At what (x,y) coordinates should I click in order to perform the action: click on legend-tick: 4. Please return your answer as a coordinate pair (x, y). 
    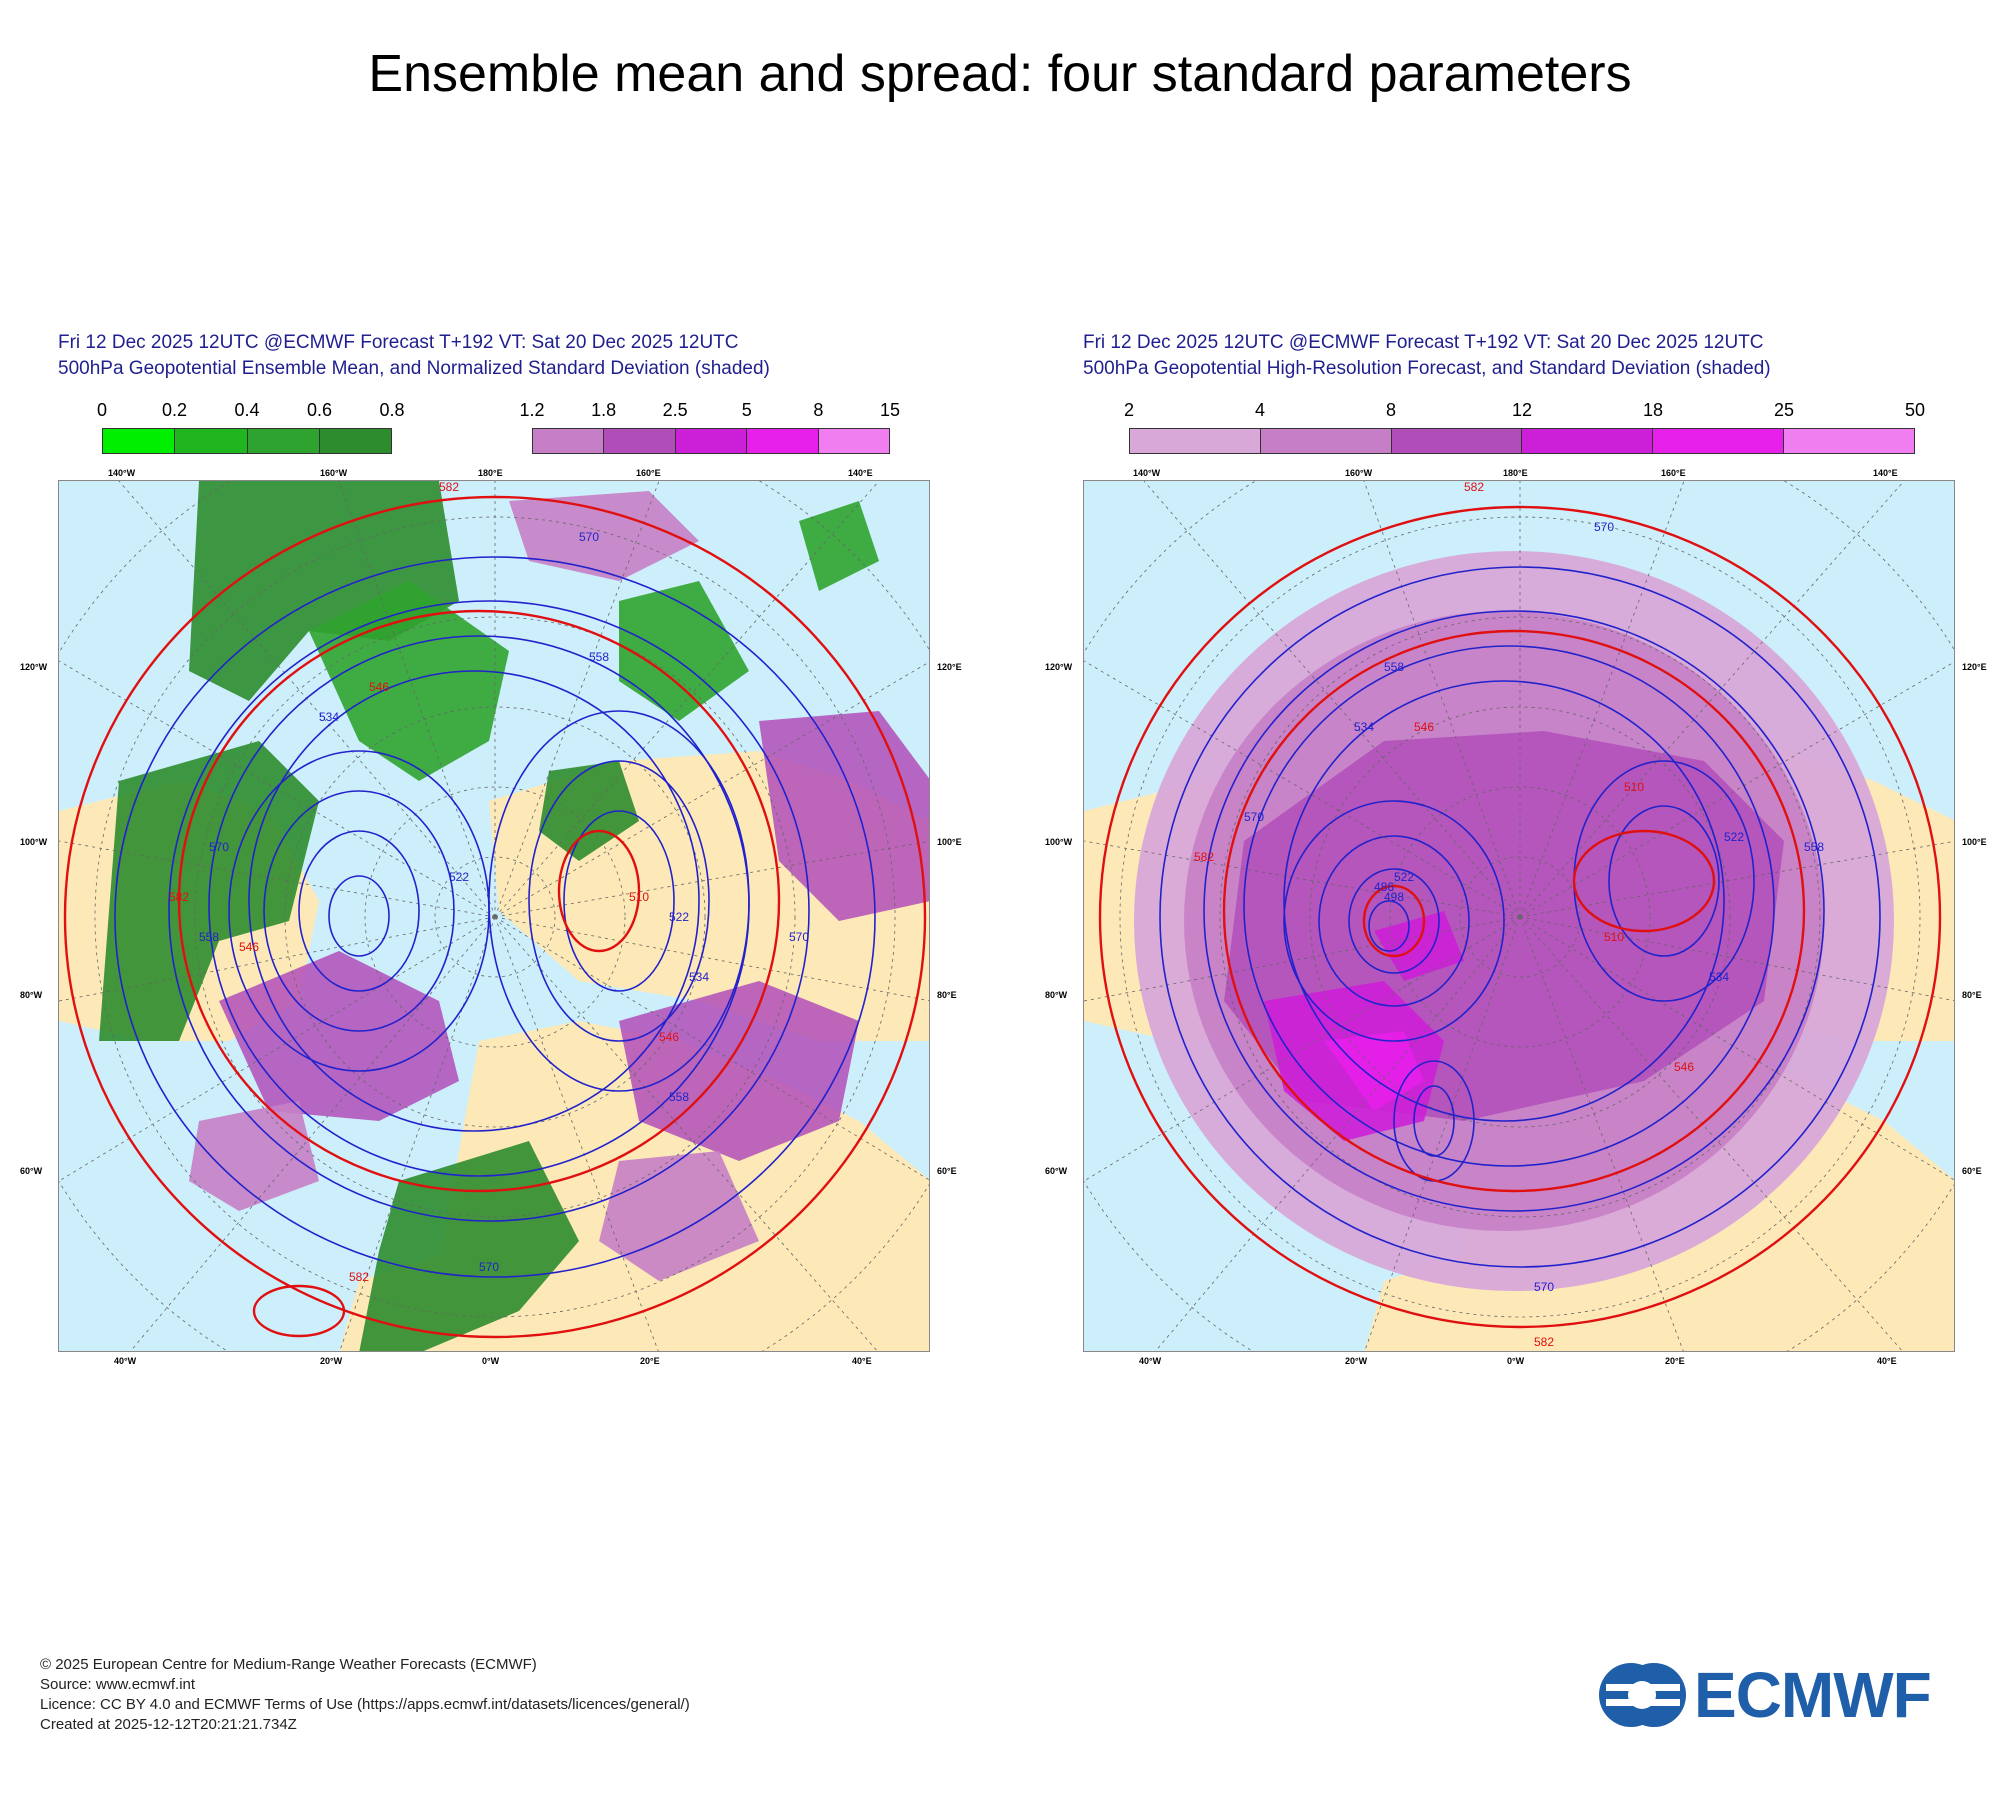
    Looking at the image, I should click on (1260, 410).